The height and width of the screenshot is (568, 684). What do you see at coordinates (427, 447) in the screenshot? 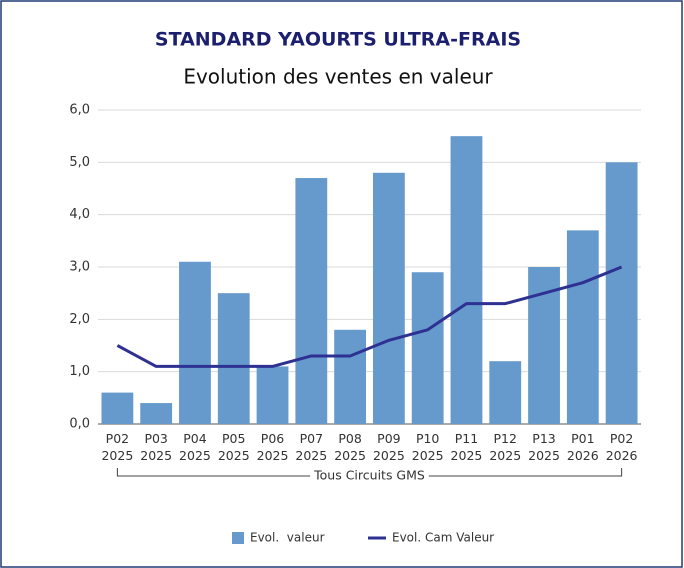
I see `x-tick-label: P10 2025` at bounding box center [427, 447].